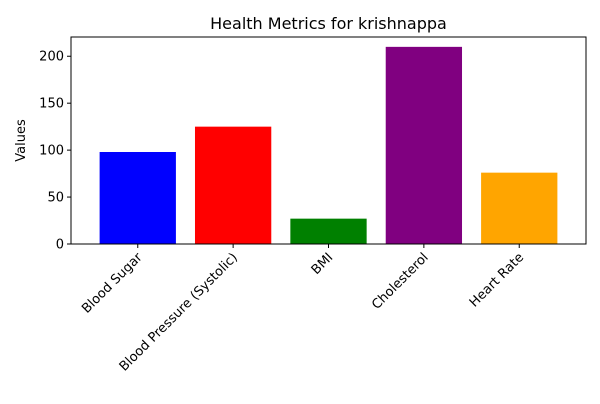 The width and height of the screenshot is (600, 404). I want to click on bar-blood-pressure-systolic, so click(233, 185).